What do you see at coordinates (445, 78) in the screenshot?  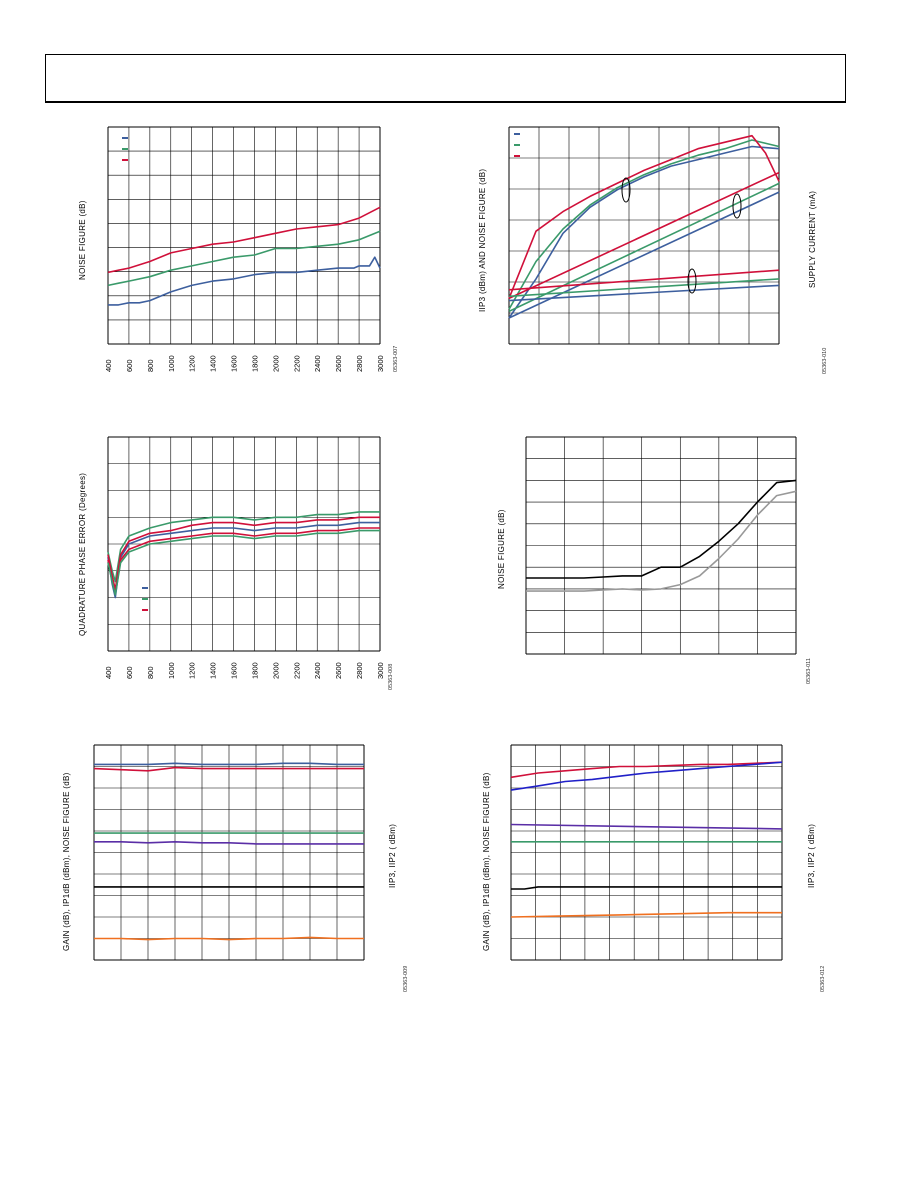 I see `page-header-box` at bounding box center [445, 78].